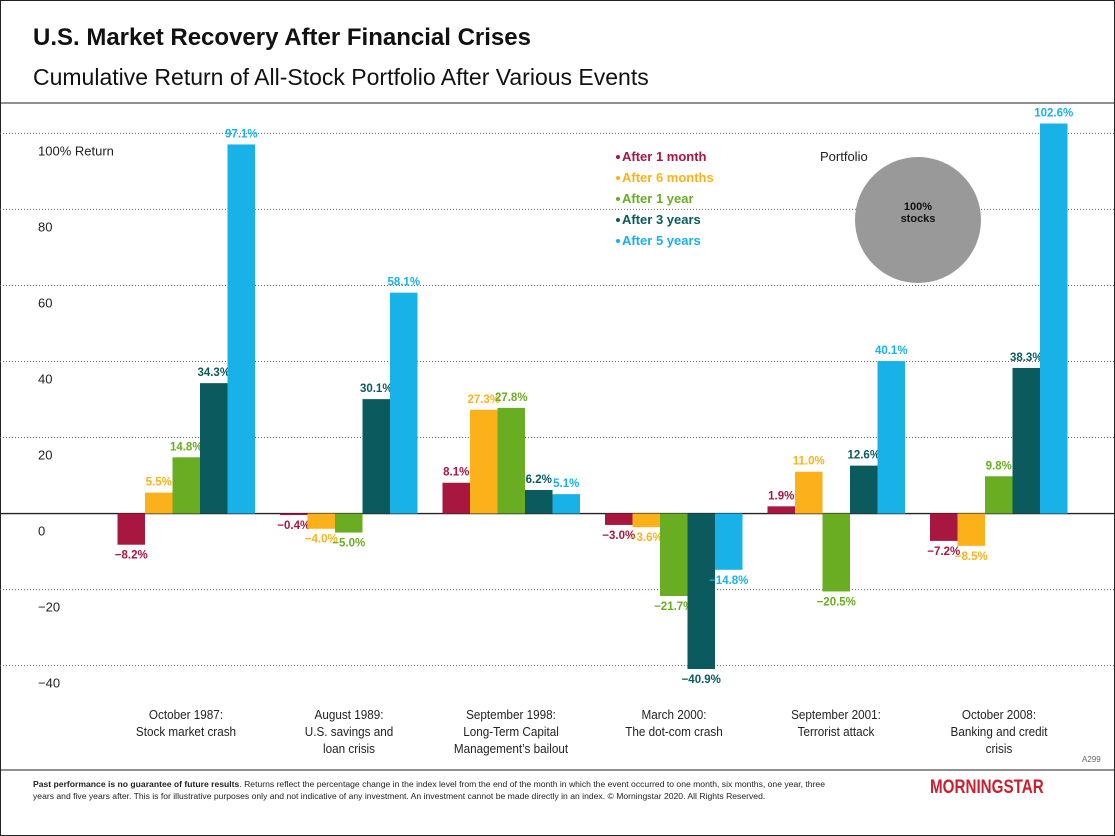  What do you see at coordinates (618, 536) in the screenshot?
I see `value-label: −3.0%` at bounding box center [618, 536].